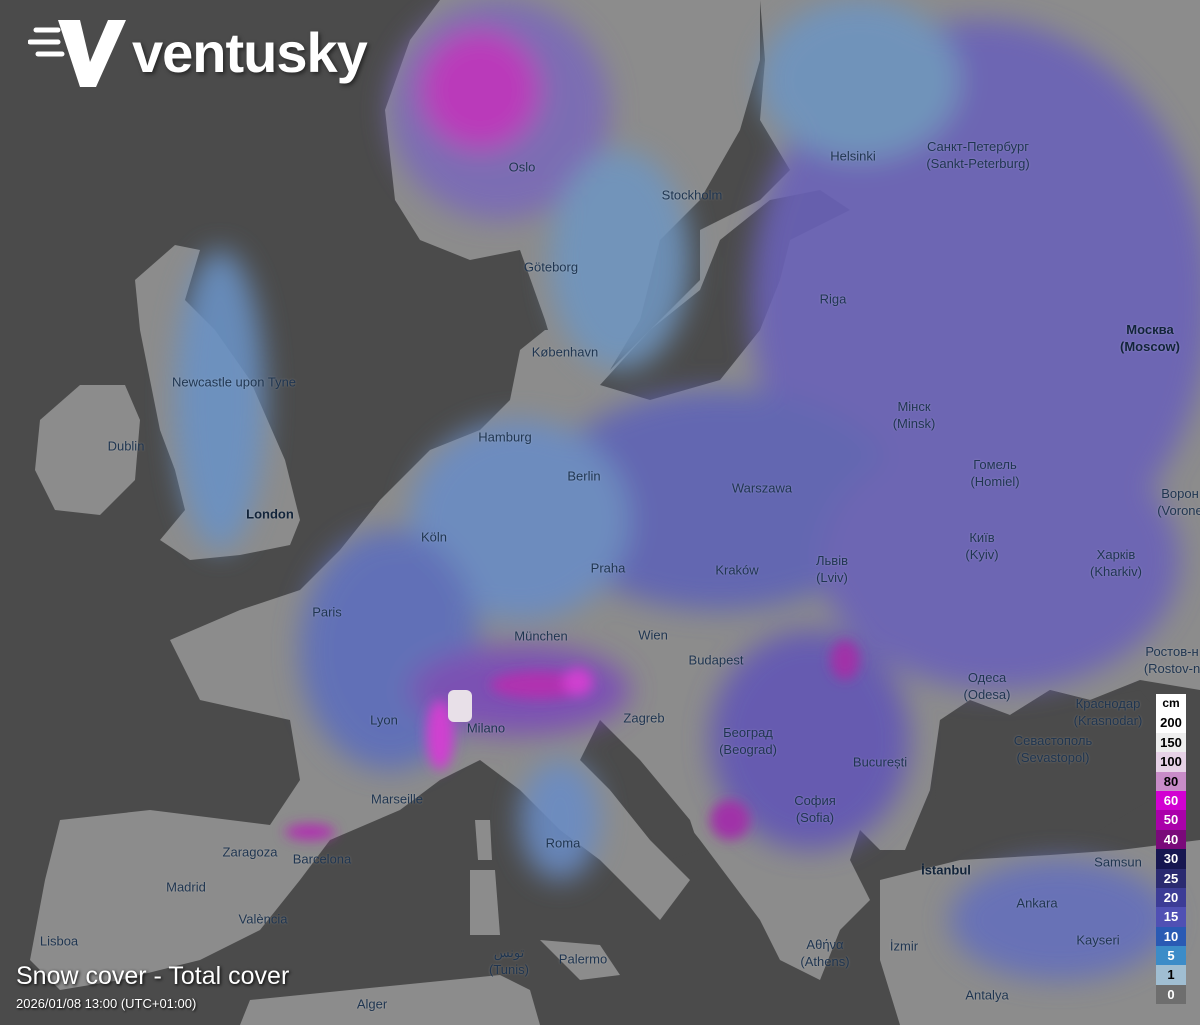  What do you see at coordinates (509, 969) in the screenshot?
I see `city-alt-name: (Tunis)` at bounding box center [509, 969].